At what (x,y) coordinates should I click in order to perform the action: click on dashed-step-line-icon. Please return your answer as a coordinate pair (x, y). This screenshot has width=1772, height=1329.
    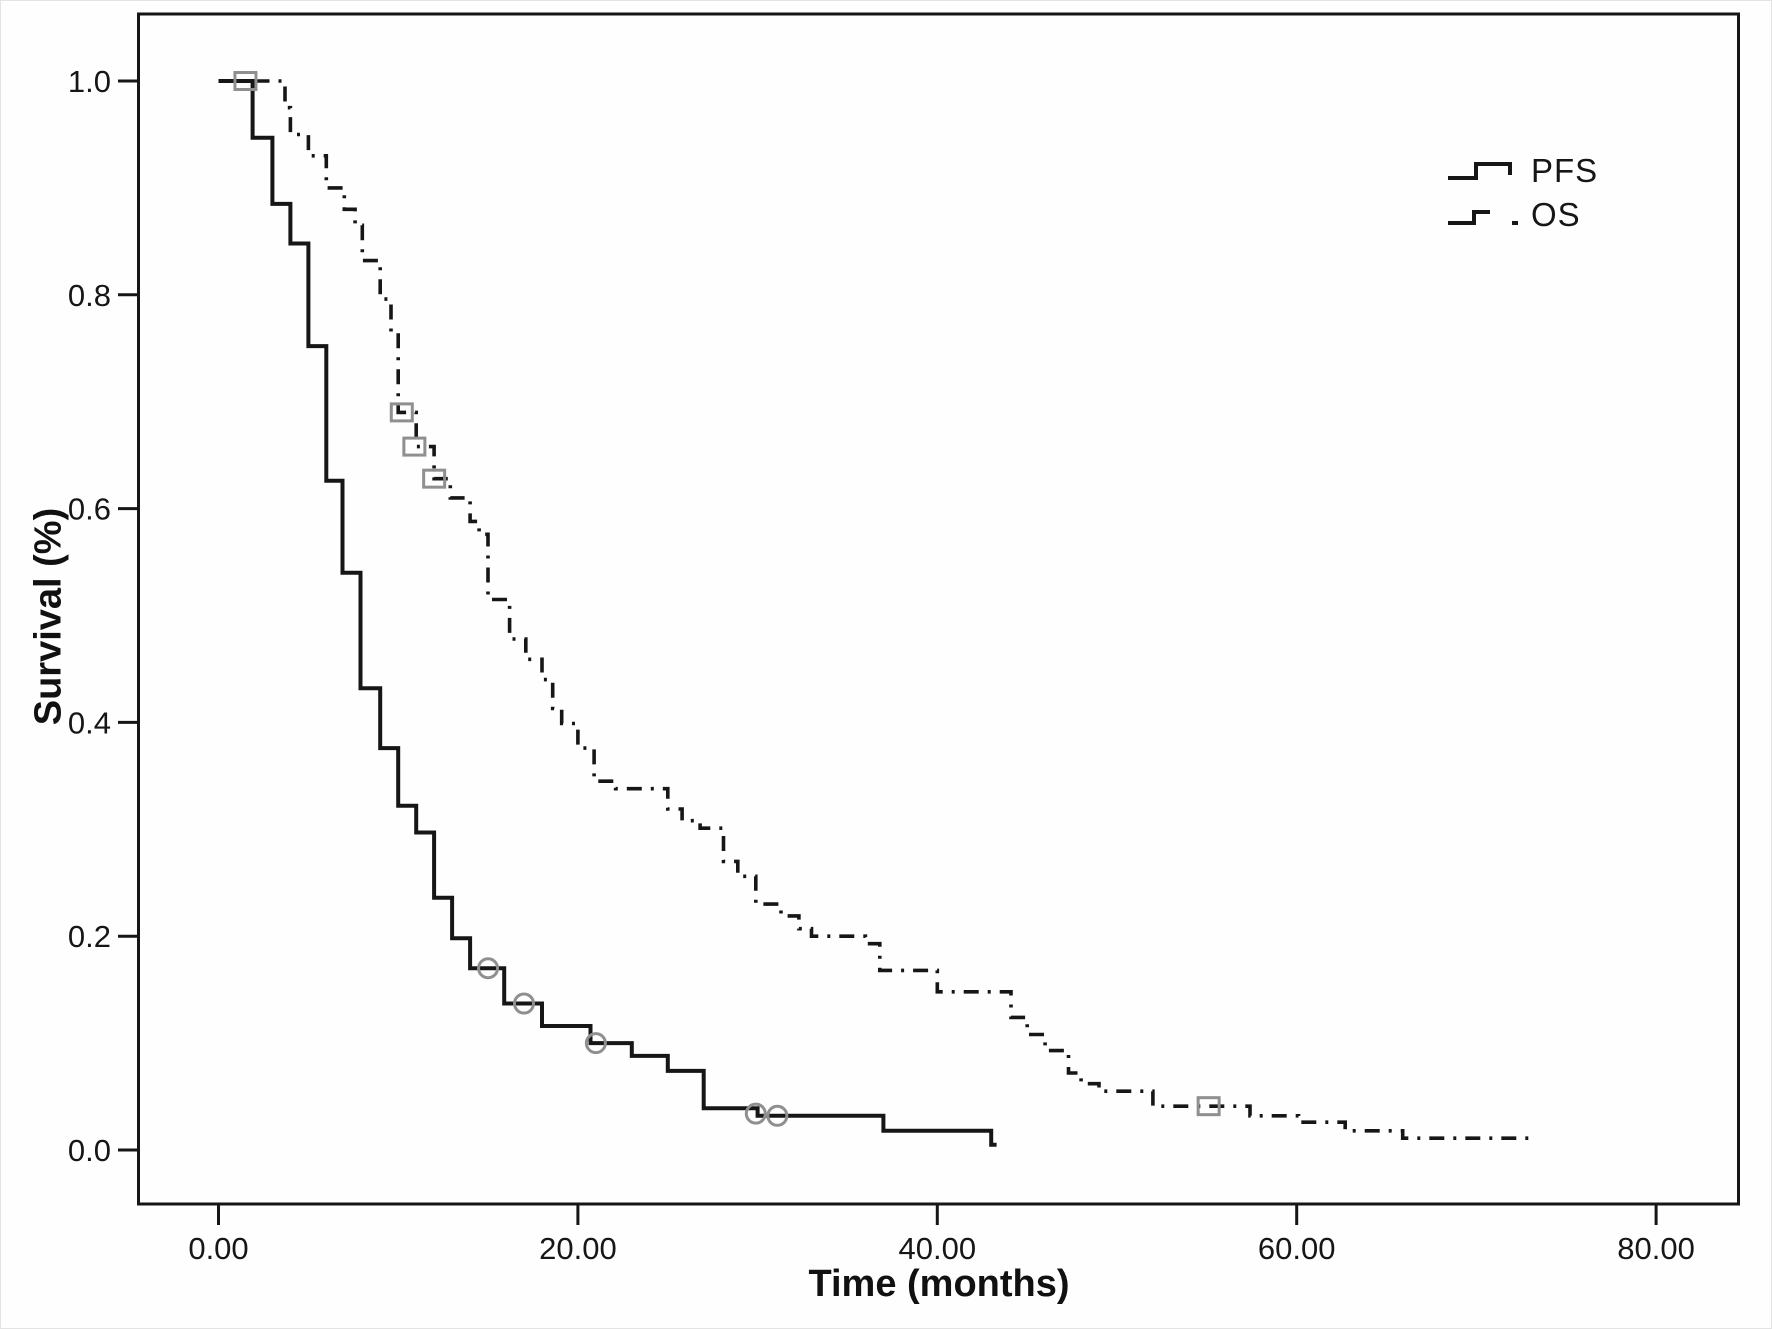
    Looking at the image, I should click on (1483, 217).